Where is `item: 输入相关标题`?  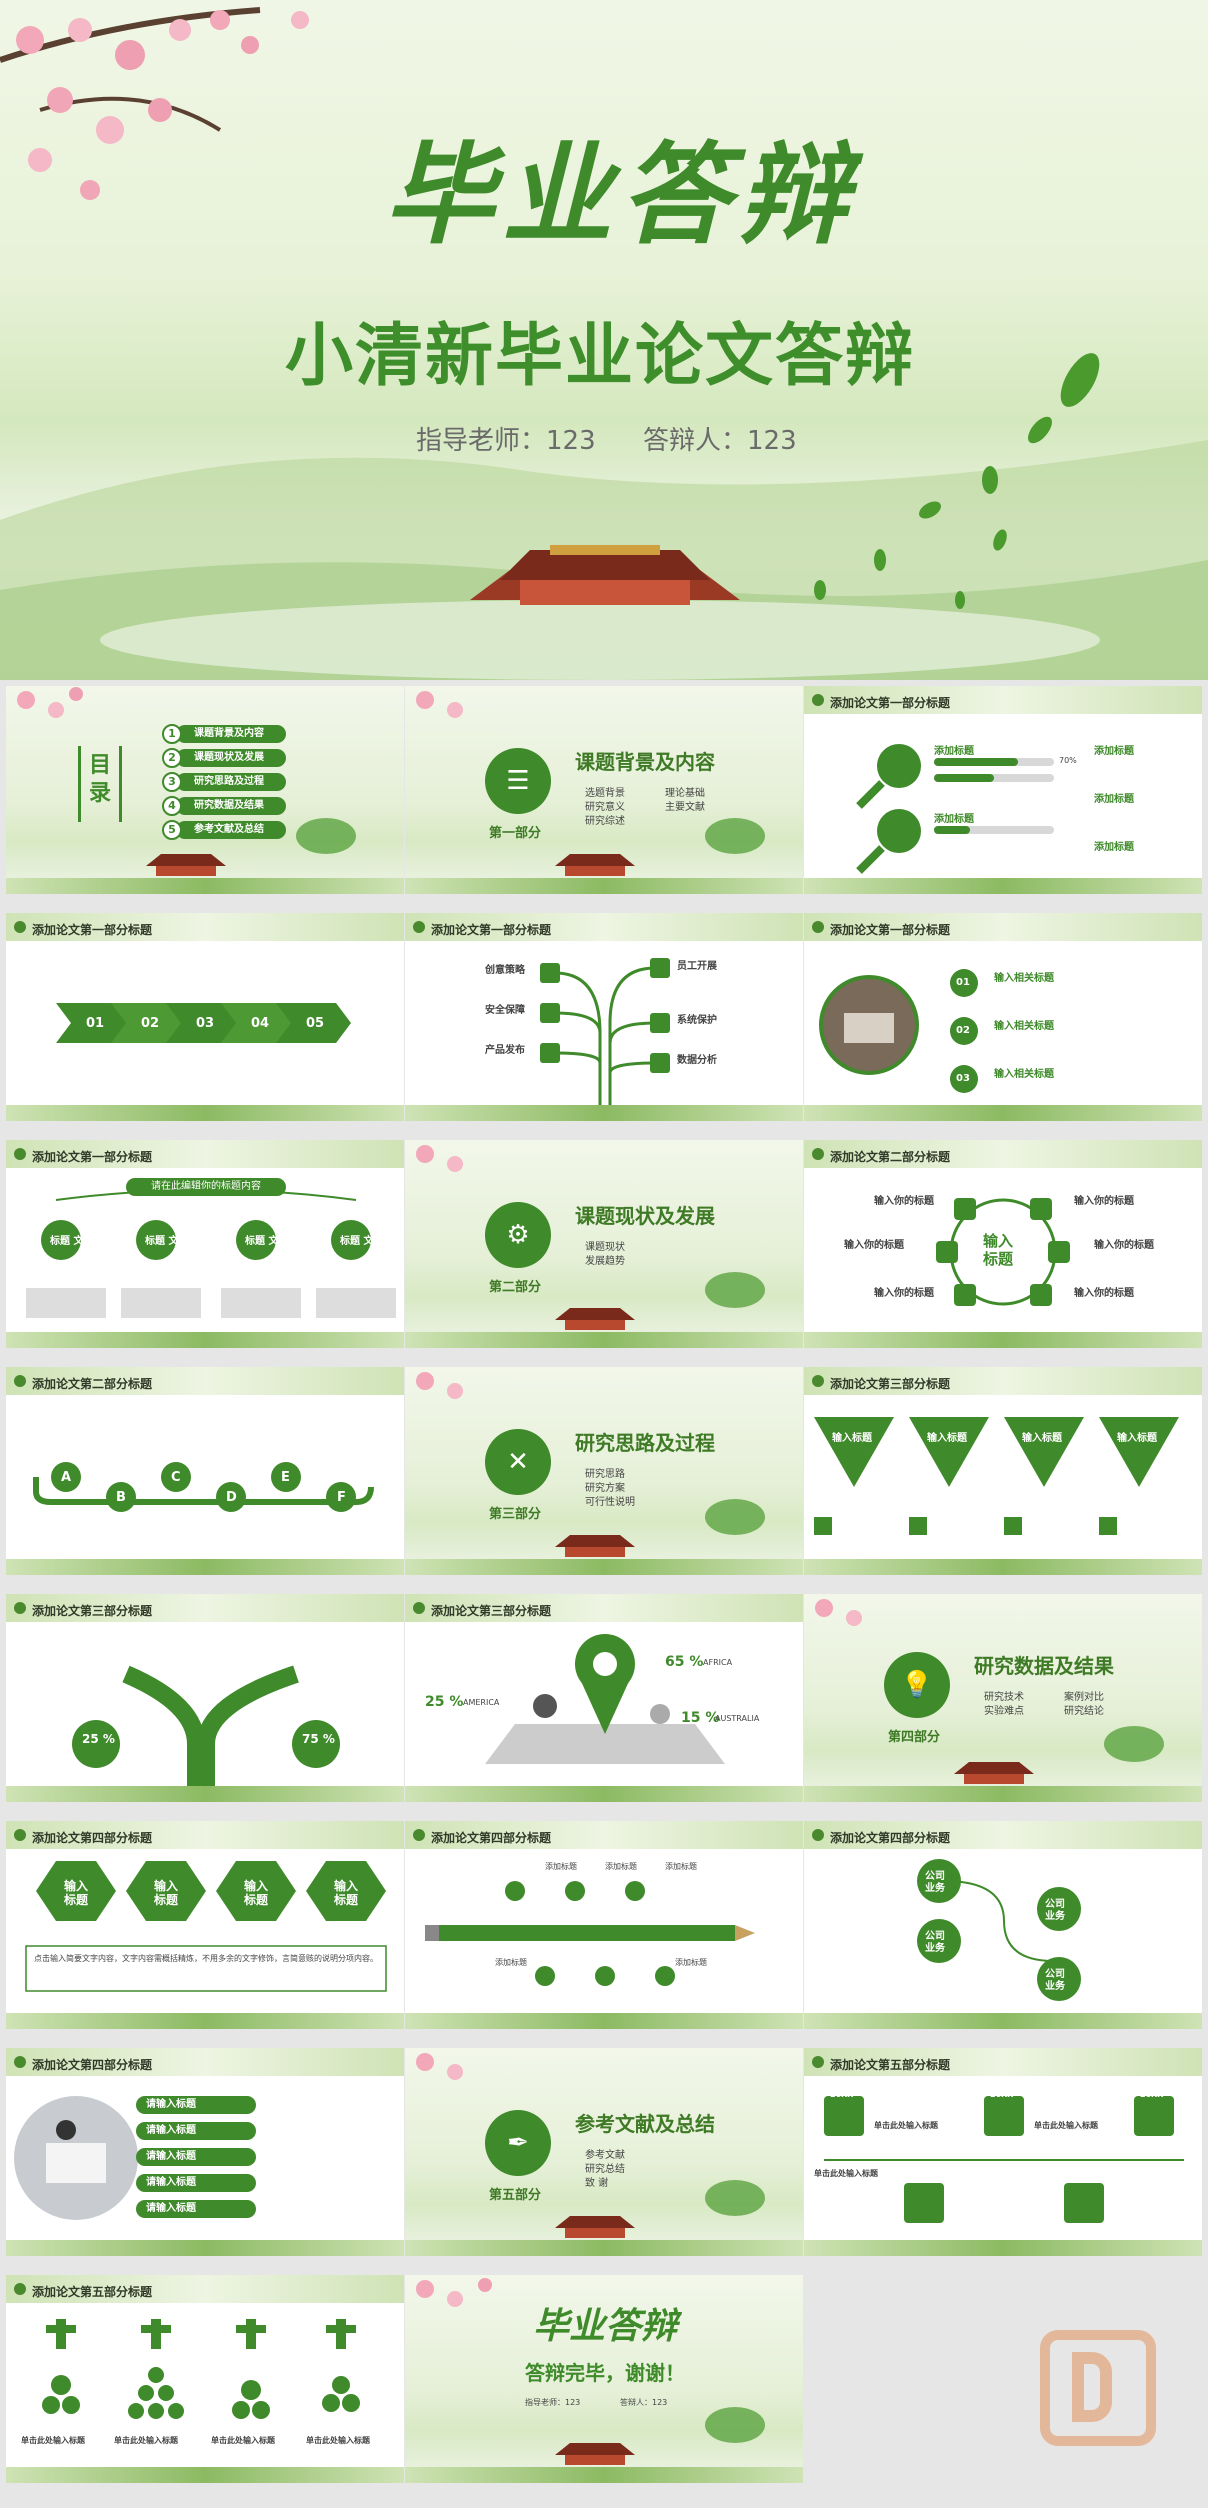
item: 输入相关标题 is located at coordinates (1024, 978).